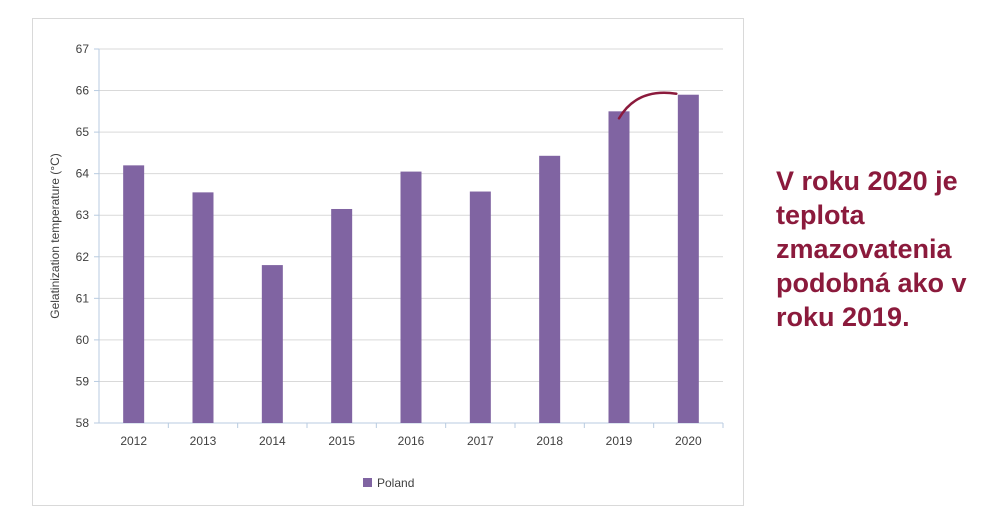 The width and height of the screenshot is (986, 518). Describe the element at coordinates (619, 267) in the screenshot. I see `bar-2019` at that location.